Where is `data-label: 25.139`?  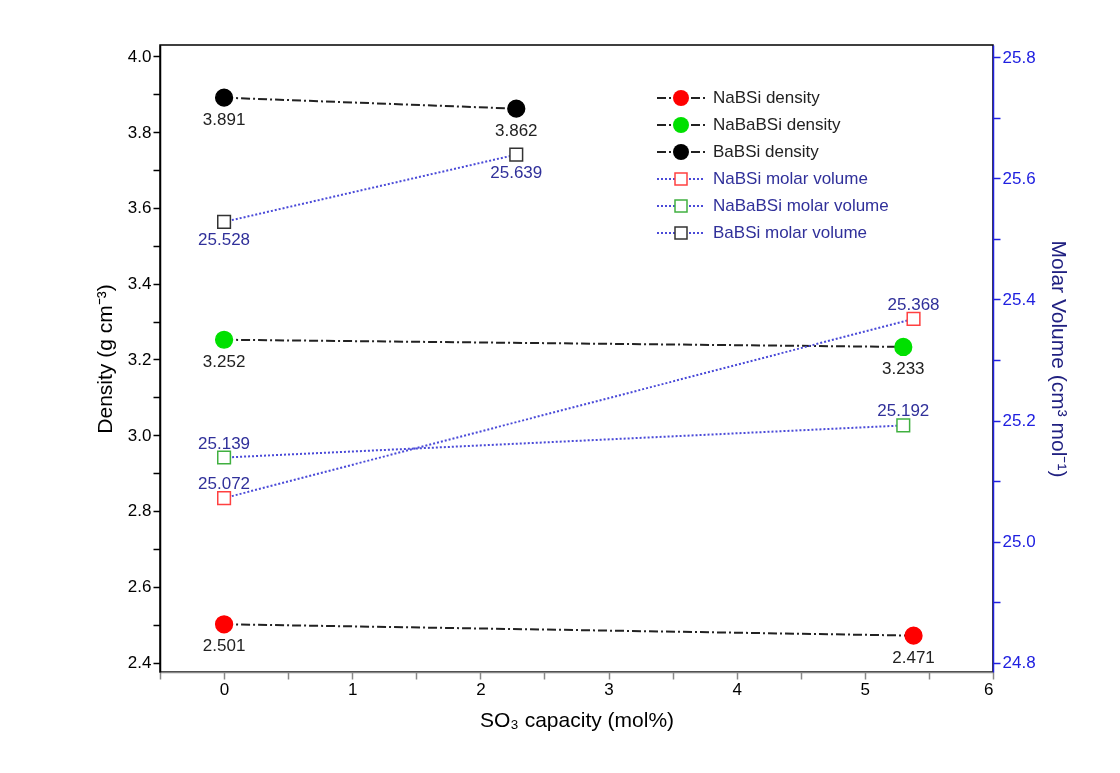
data-label: 25.139 is located at coordinates (224, 443).